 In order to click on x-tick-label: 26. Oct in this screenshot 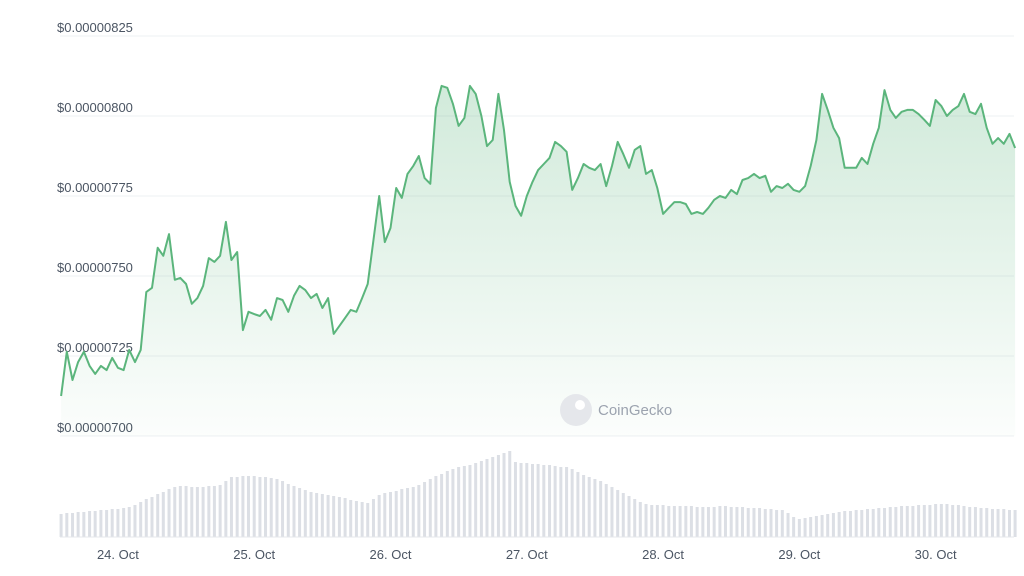, I will do `click(391, 554)`.